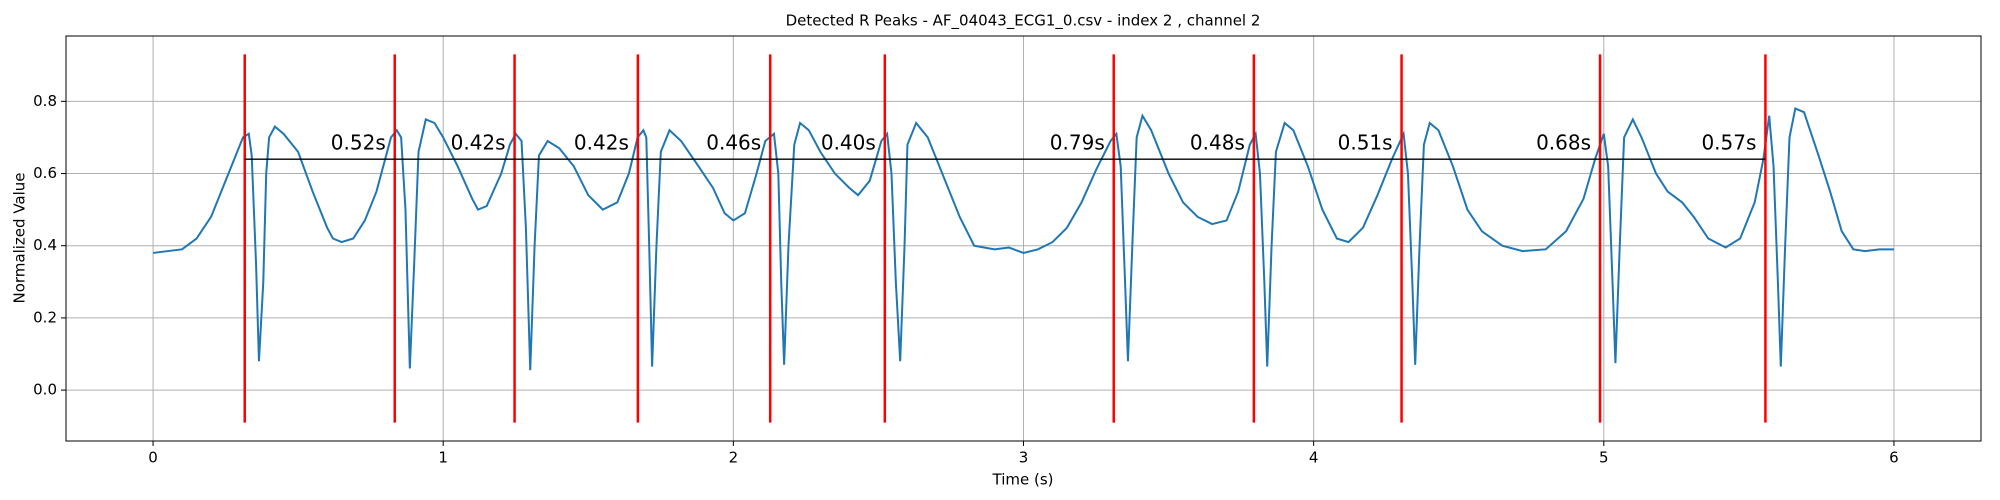  What do you see at coordinates (45, 101) in the screenshot?
I see `y-tick-label: 0.8` at bounding box center [45, 101].